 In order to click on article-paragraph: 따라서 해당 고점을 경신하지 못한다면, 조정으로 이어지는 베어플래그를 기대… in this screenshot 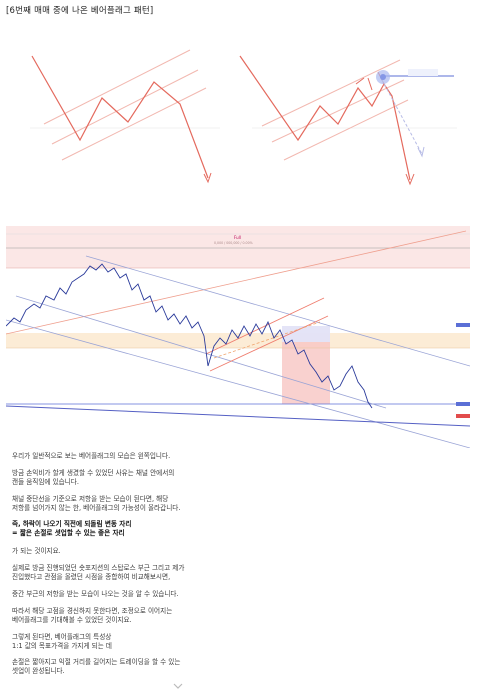, I will do `click(242, 616)`.